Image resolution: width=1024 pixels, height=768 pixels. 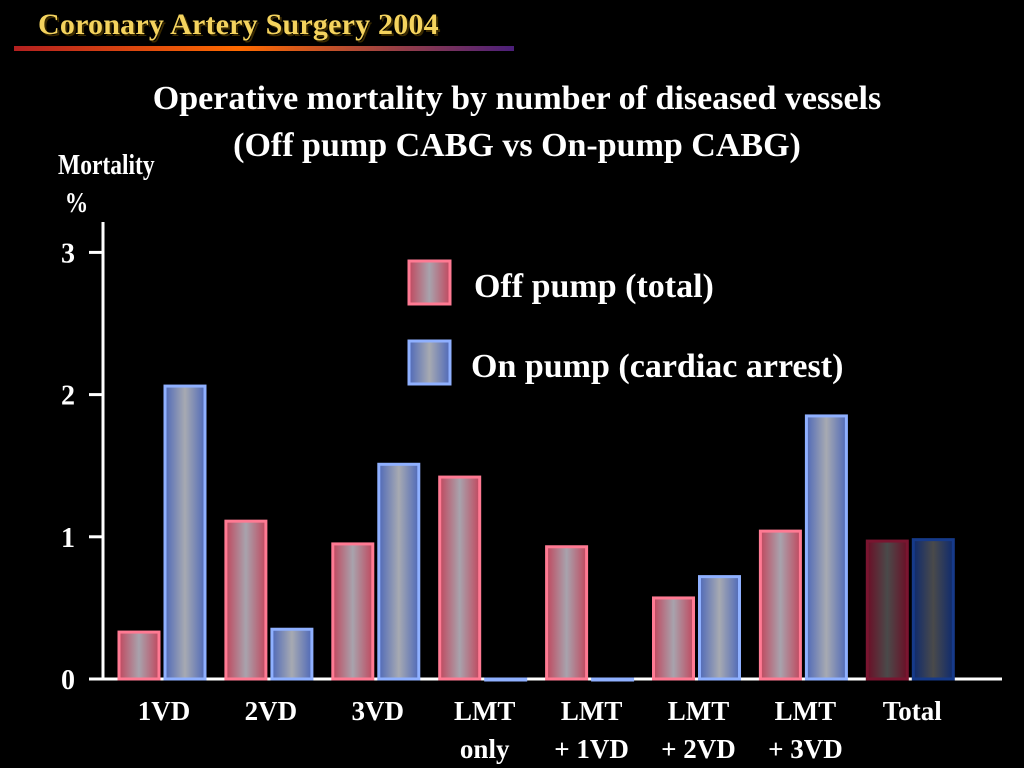 I want to click on y-tick-label: 3, so click(x=68, y=253).